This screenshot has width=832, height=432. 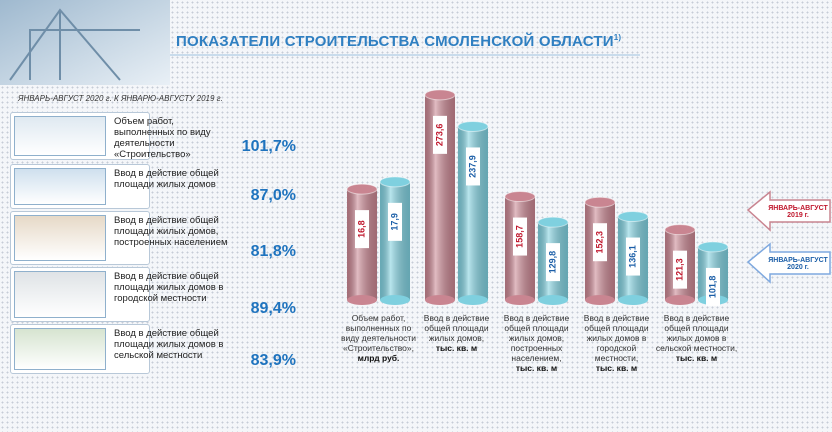 What do you see at coordinates (74, 44) in the screenshot?
I see `header-crane` at bounding box center [74, 44].